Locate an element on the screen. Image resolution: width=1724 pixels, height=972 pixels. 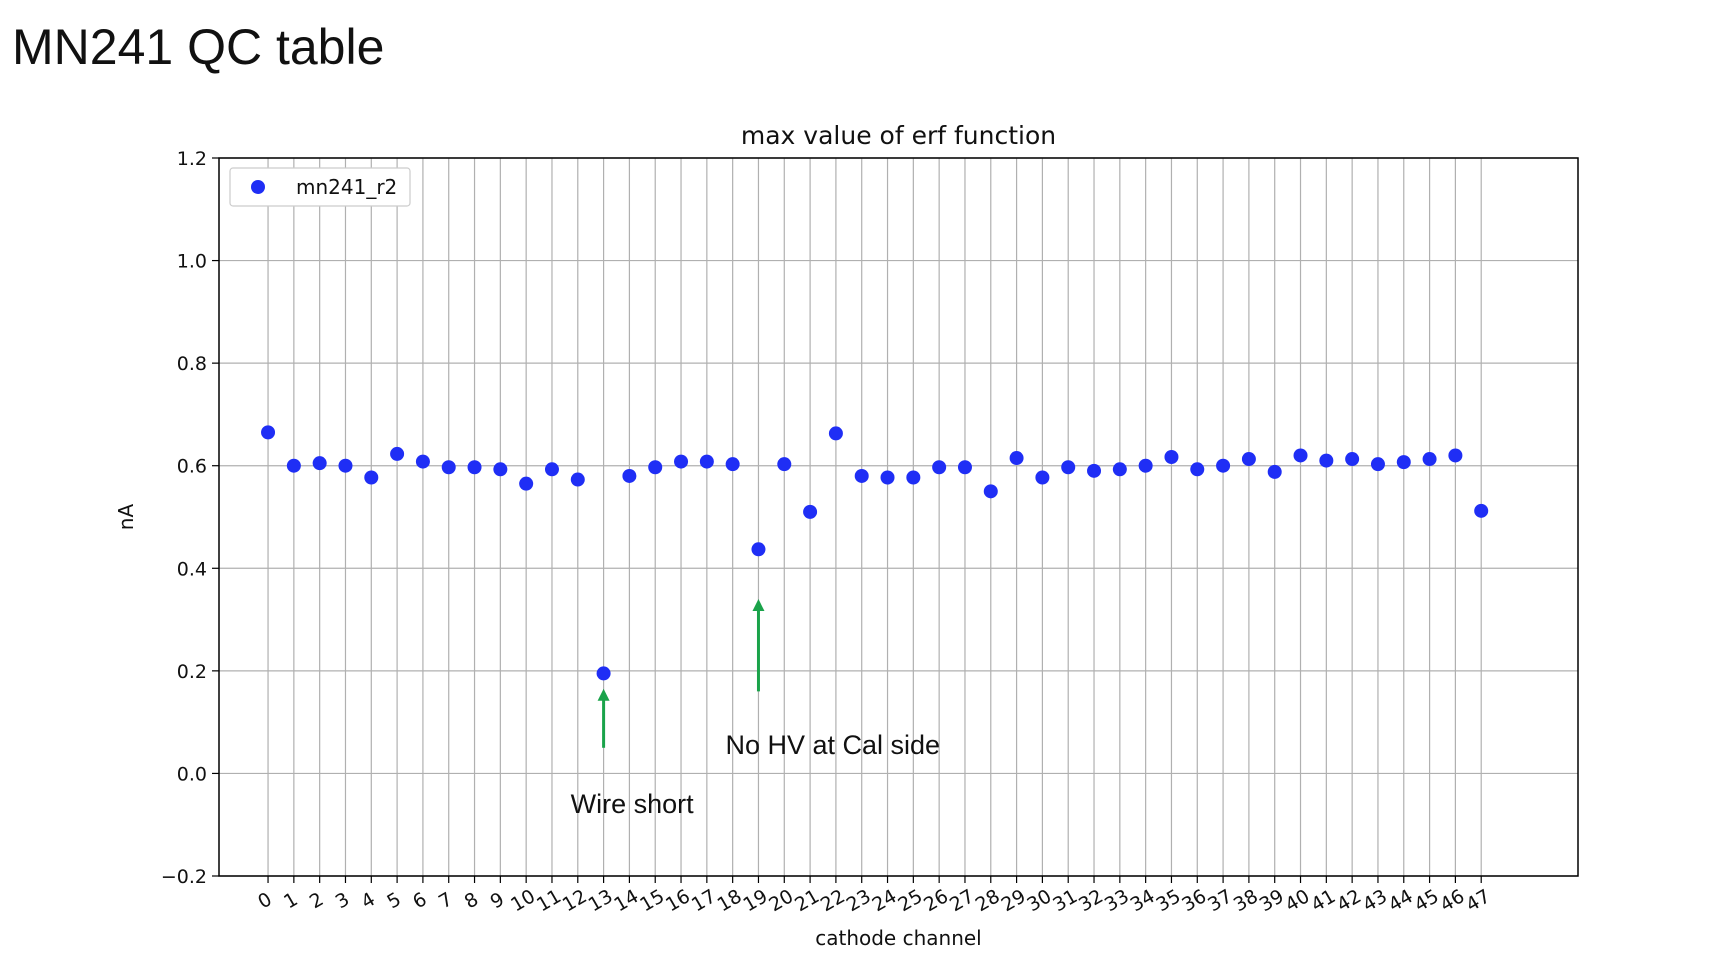
legend-label: mn241_r2 is located at coordinates (346, 187).